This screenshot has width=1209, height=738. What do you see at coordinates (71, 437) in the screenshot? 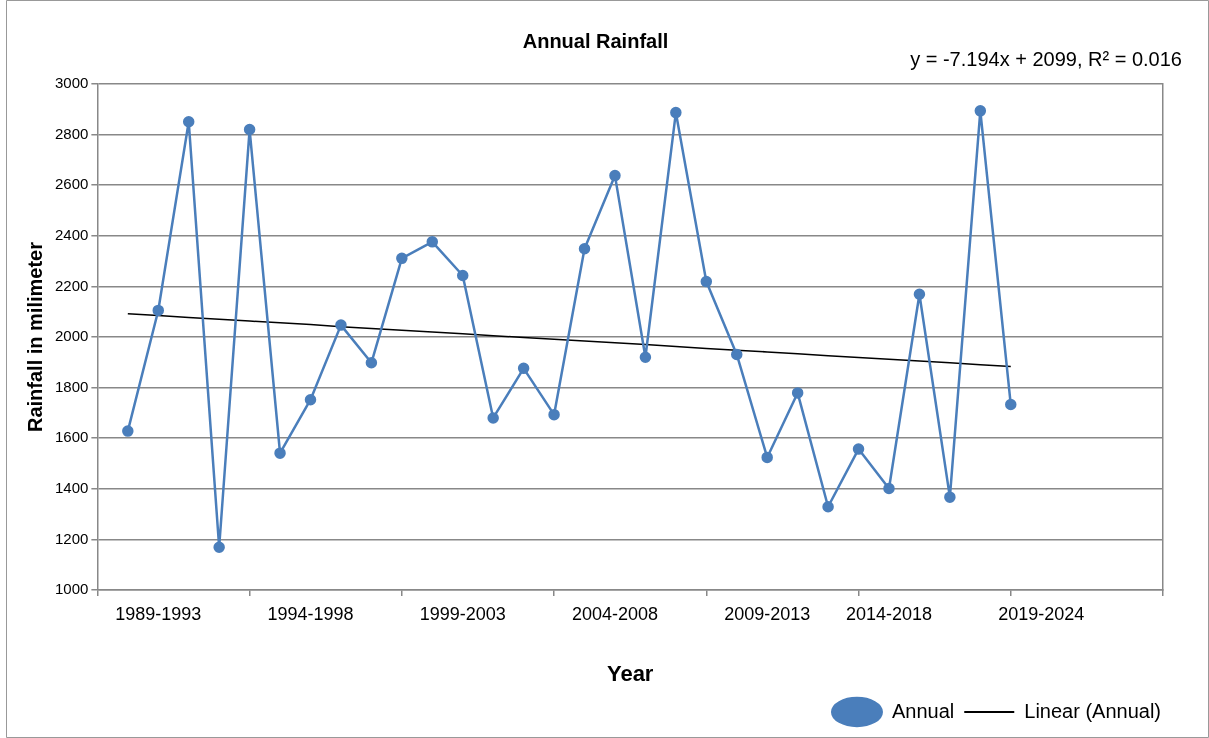
I see `y-tick-label: 1600` at bounding box center [71, 437].